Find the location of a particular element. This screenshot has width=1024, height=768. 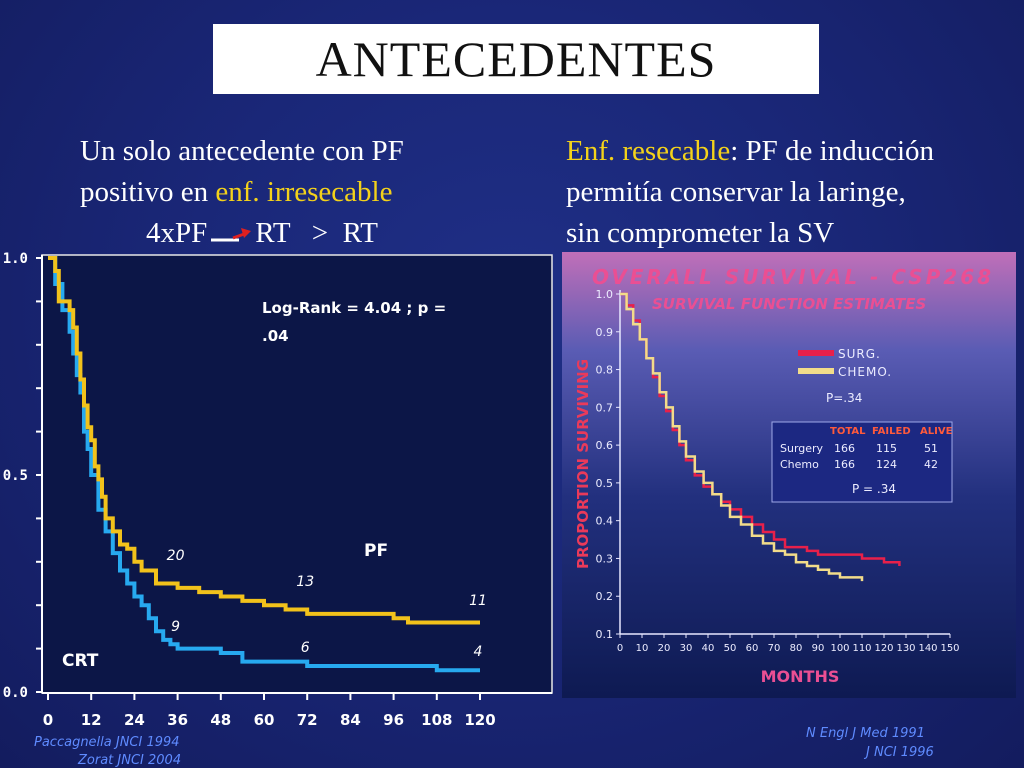

table-cell: 124 is located at coordinates (886, 464).